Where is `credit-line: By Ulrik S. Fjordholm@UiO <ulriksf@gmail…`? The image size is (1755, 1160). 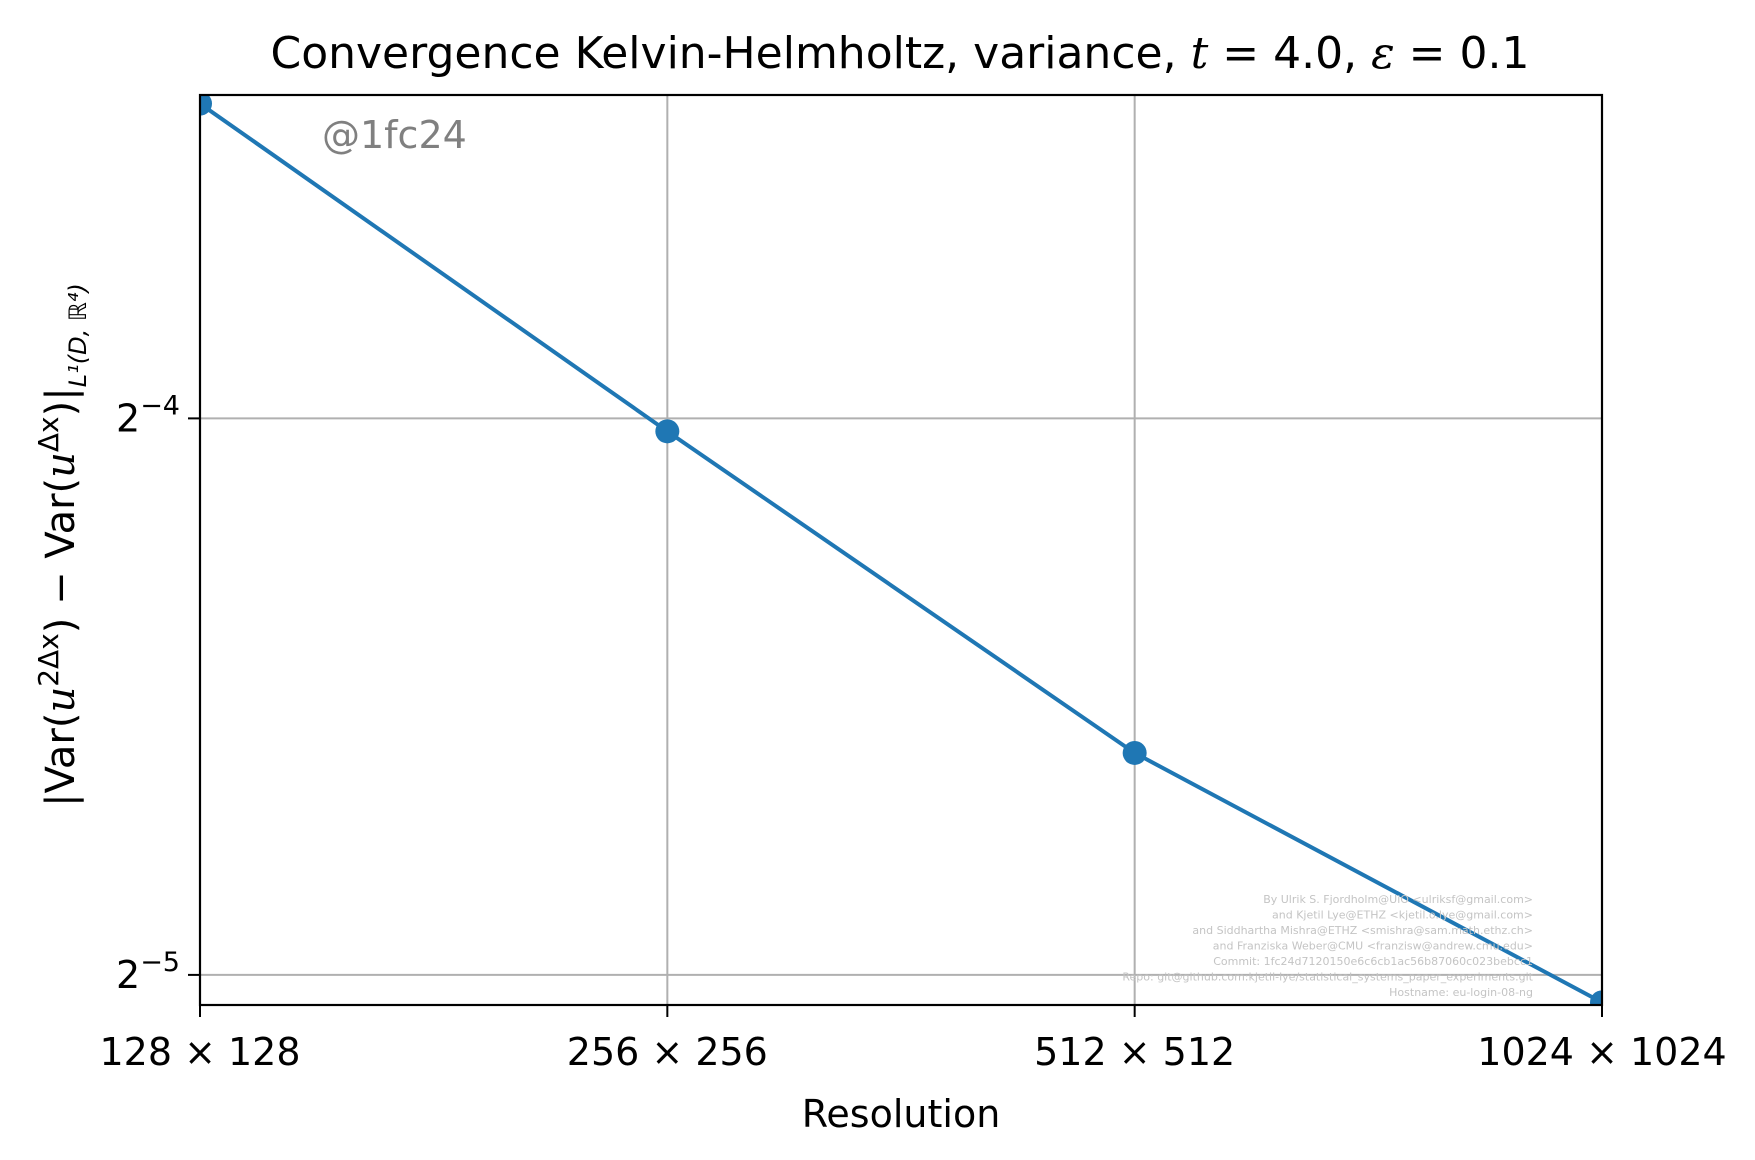 credit-line: By Ulrik S. Fjordholm@UiO <ulriksf@gmail… is located at coordinates (1398, 899).